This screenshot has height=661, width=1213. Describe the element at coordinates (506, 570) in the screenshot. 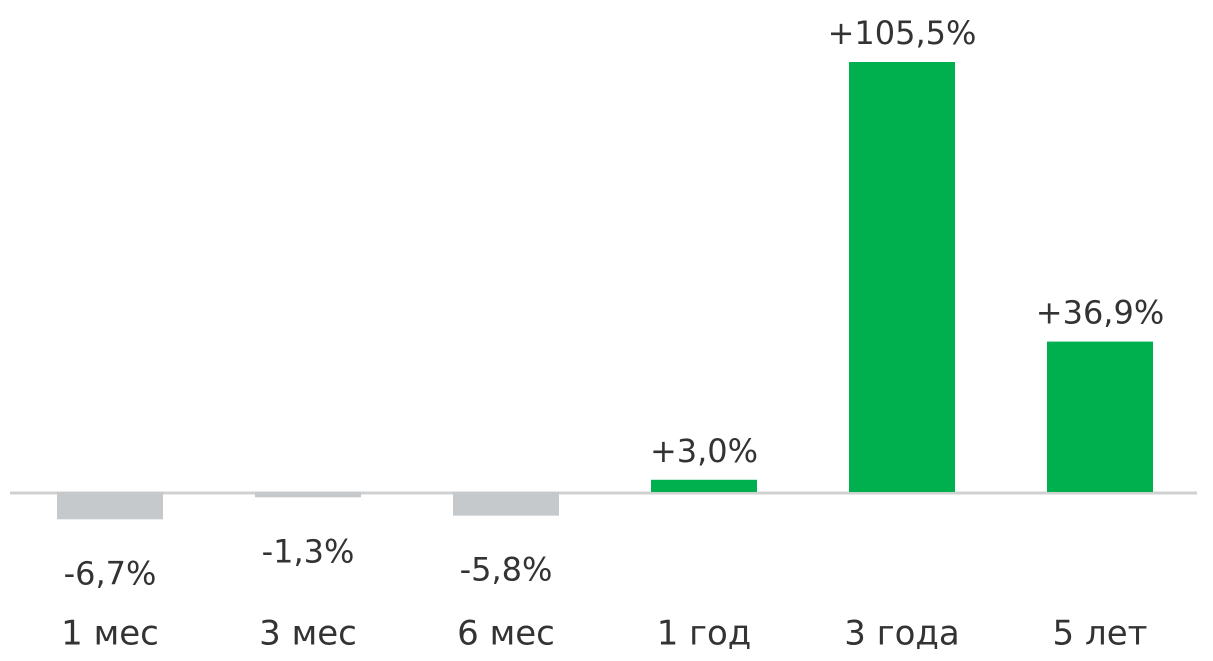

I see `value-label: -5,8%` at that location.